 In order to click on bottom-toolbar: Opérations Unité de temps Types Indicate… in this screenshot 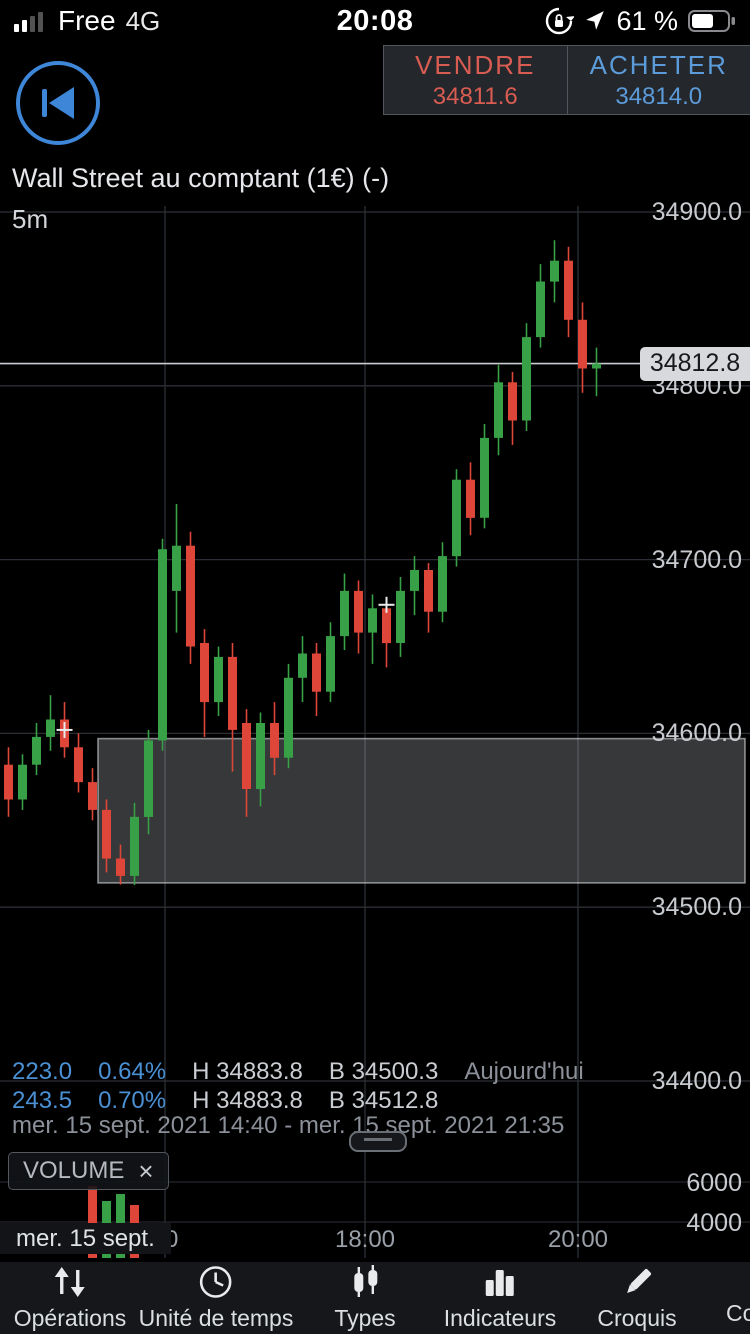, I will do `click(375, 1298)`.